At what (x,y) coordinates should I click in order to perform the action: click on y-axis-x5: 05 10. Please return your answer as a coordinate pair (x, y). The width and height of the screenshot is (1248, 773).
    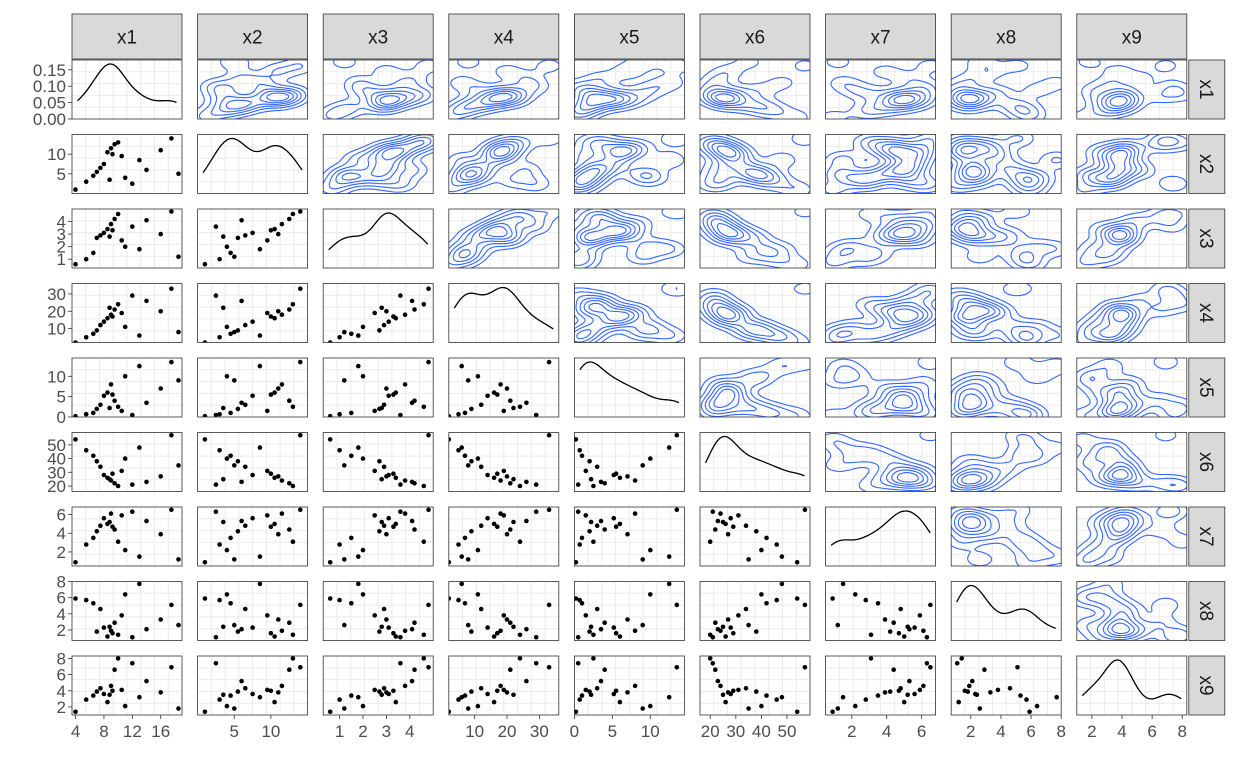
    Looking at the image, I should click on (59, 397).